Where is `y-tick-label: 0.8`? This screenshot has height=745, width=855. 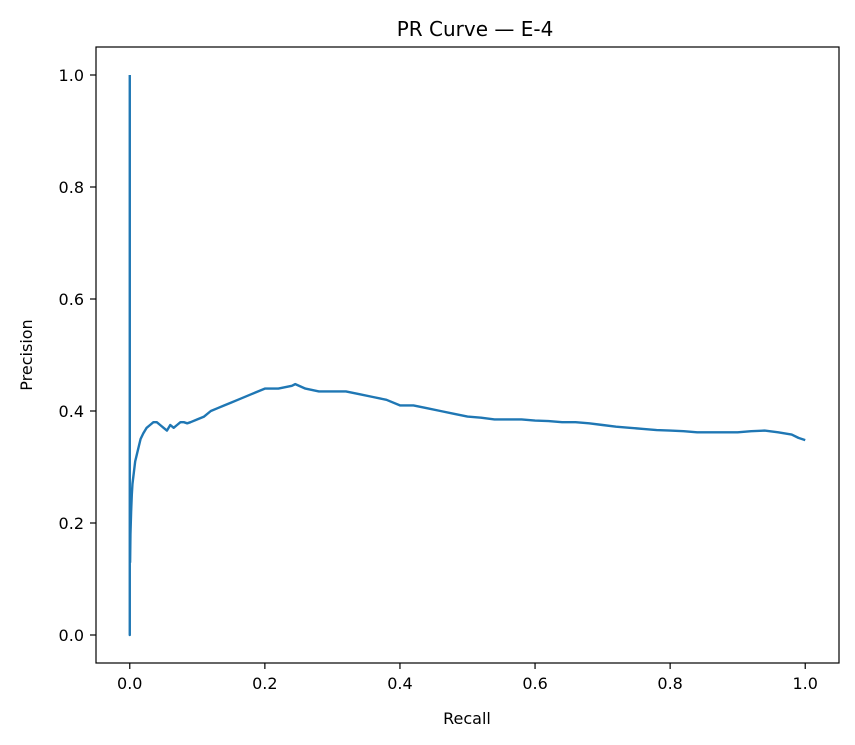
y-tick-label: 0.8 is located at coordinates (71, 187).